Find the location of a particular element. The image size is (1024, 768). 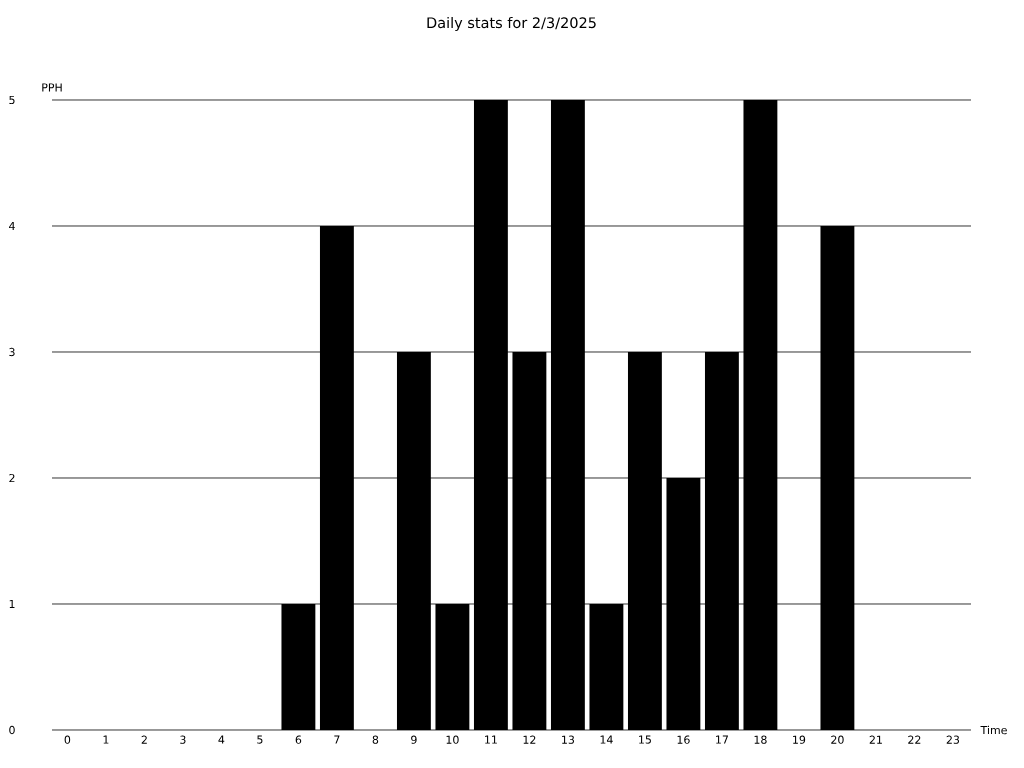

x-tick-label: 14 is located at coordinates (606, 739).